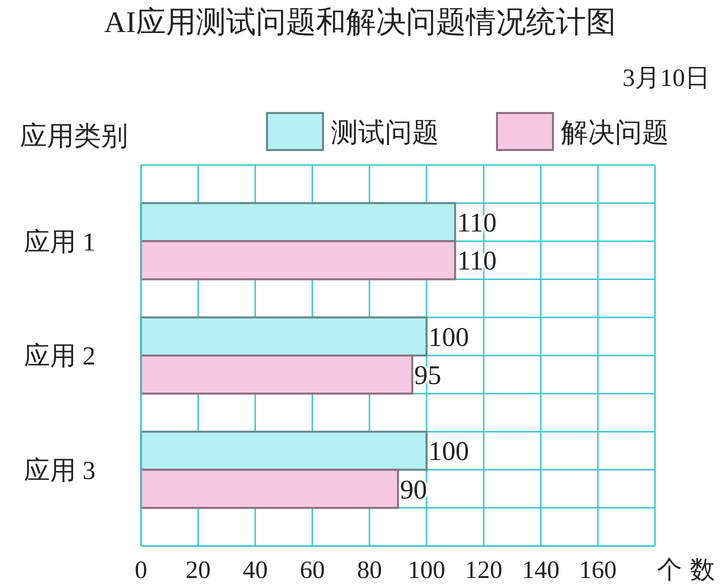 The image size is (721, 588). I want to click on y-tick-label: 应用 2, so click(60, 356).